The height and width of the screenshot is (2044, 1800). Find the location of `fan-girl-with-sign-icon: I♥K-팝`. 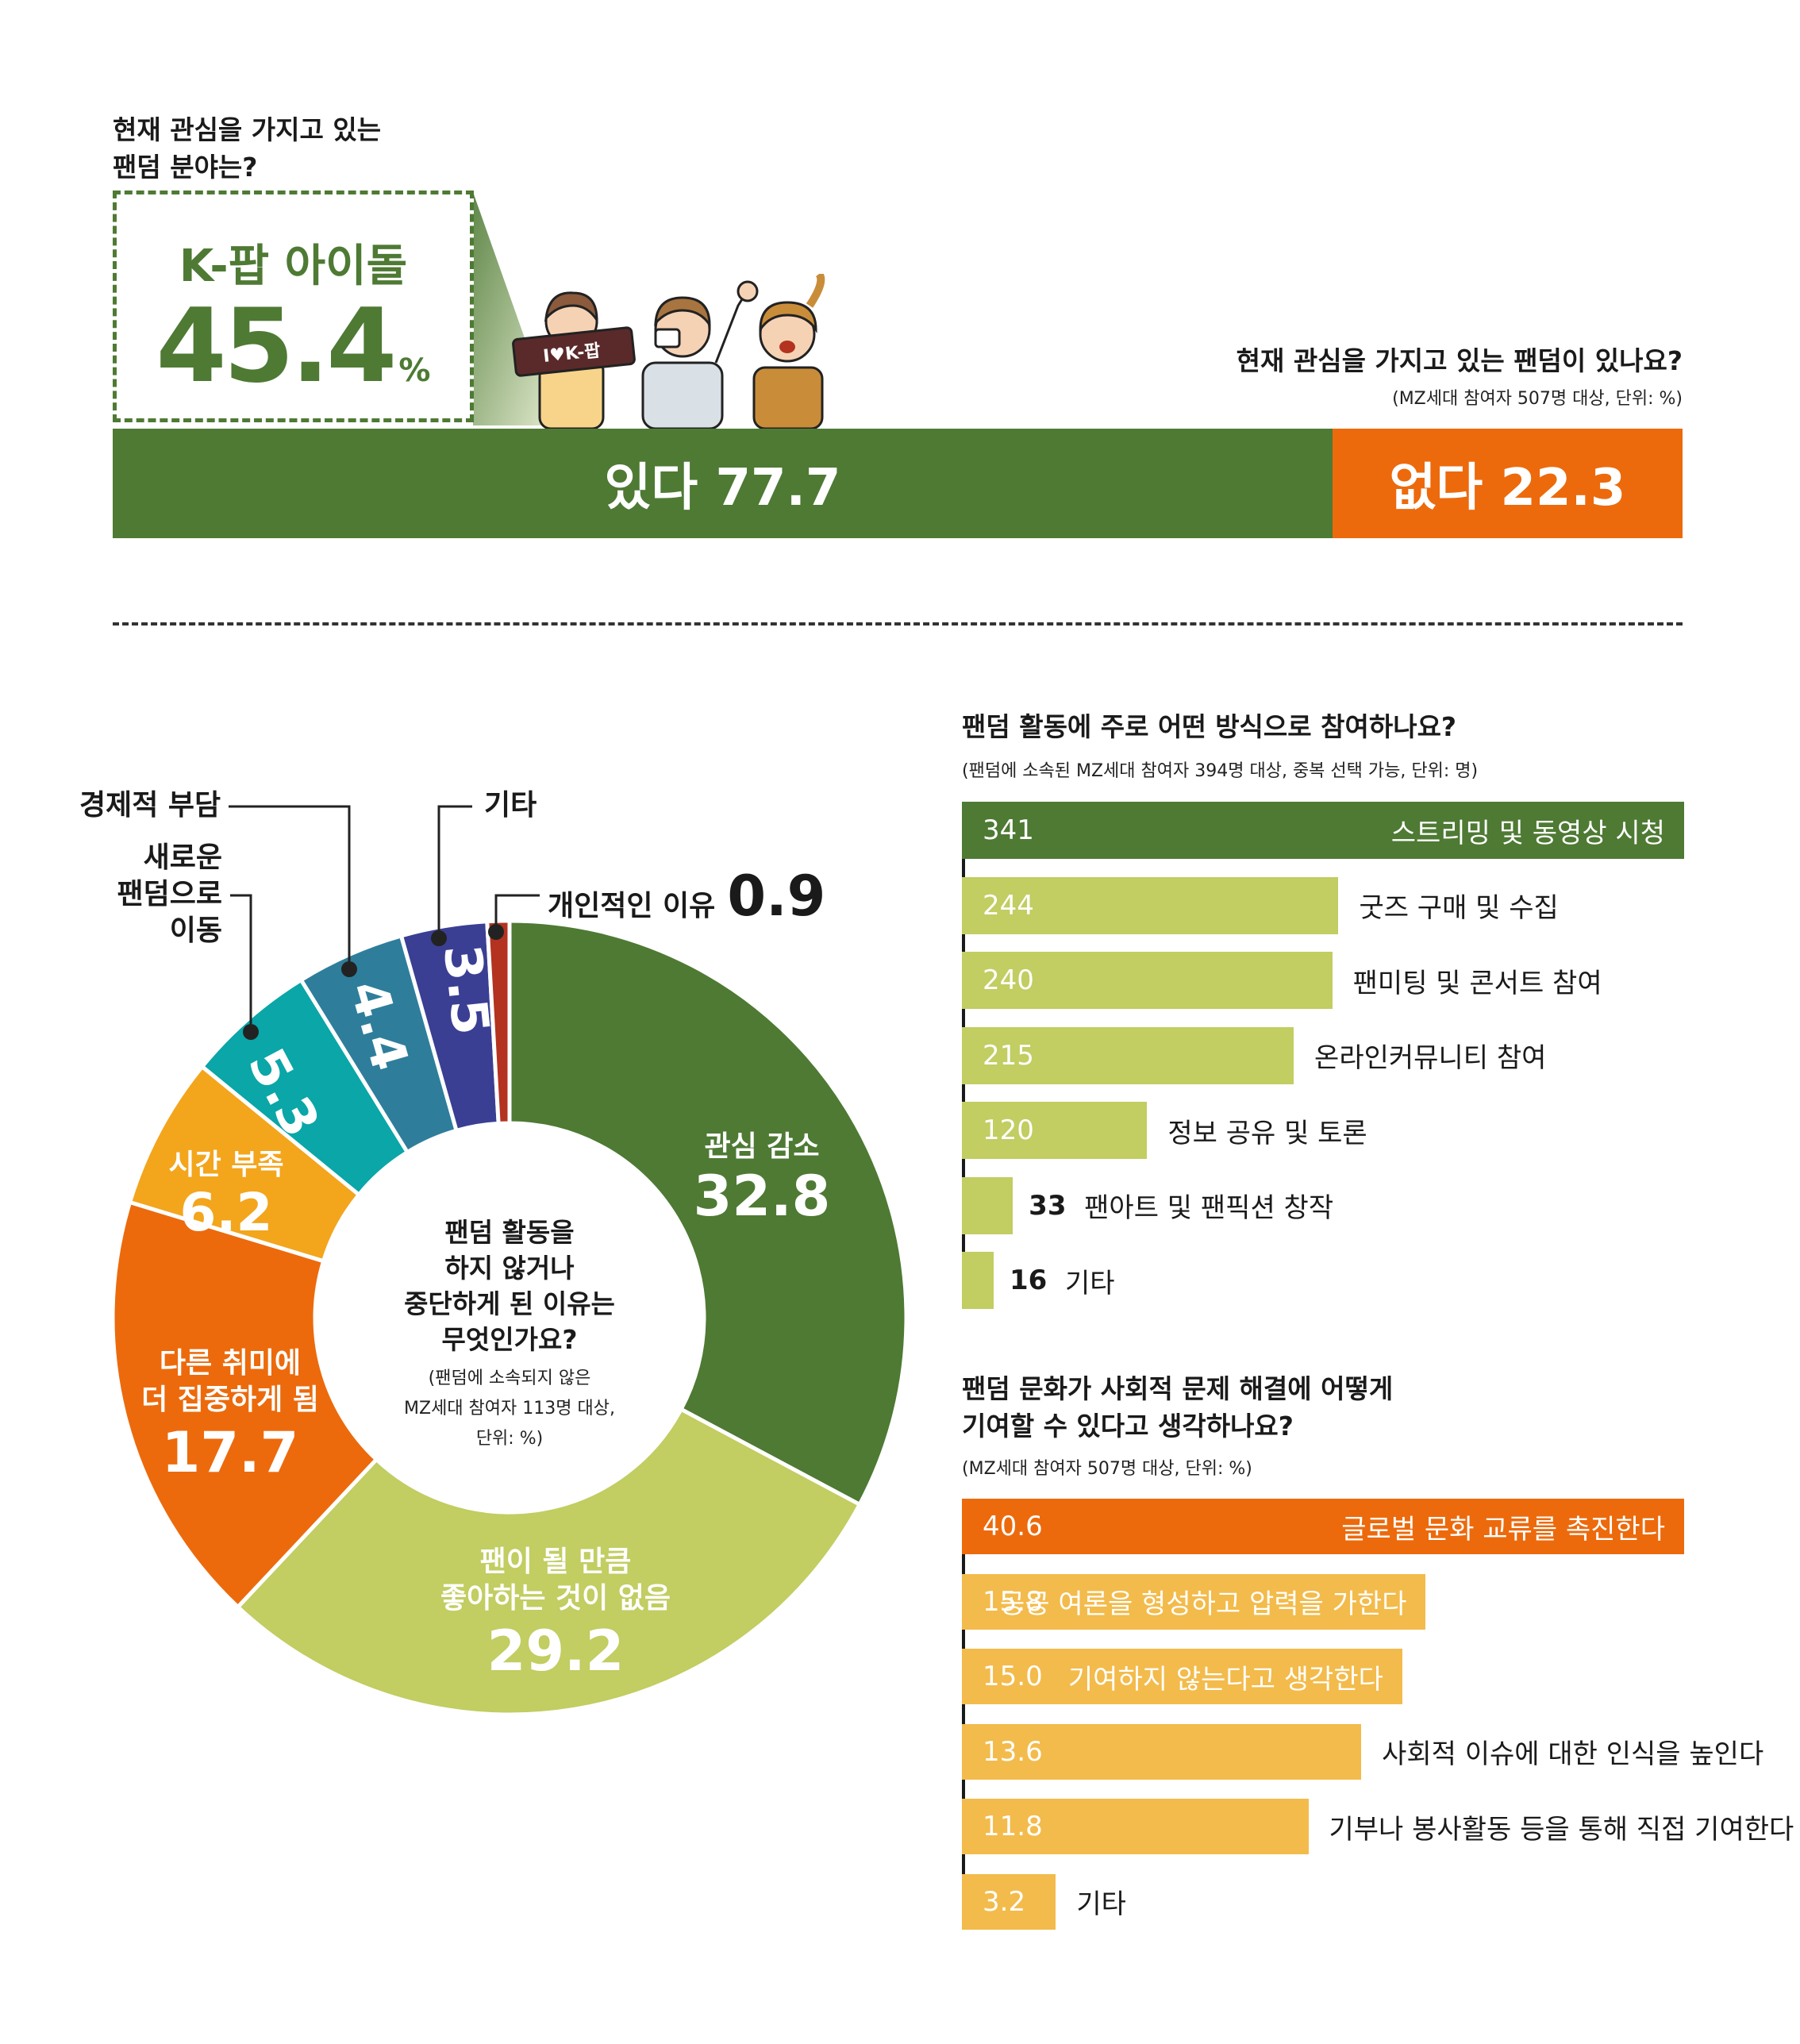

fan-girl-with-sign-icon: I♥K-팝 is located at coordinates (574, 360).